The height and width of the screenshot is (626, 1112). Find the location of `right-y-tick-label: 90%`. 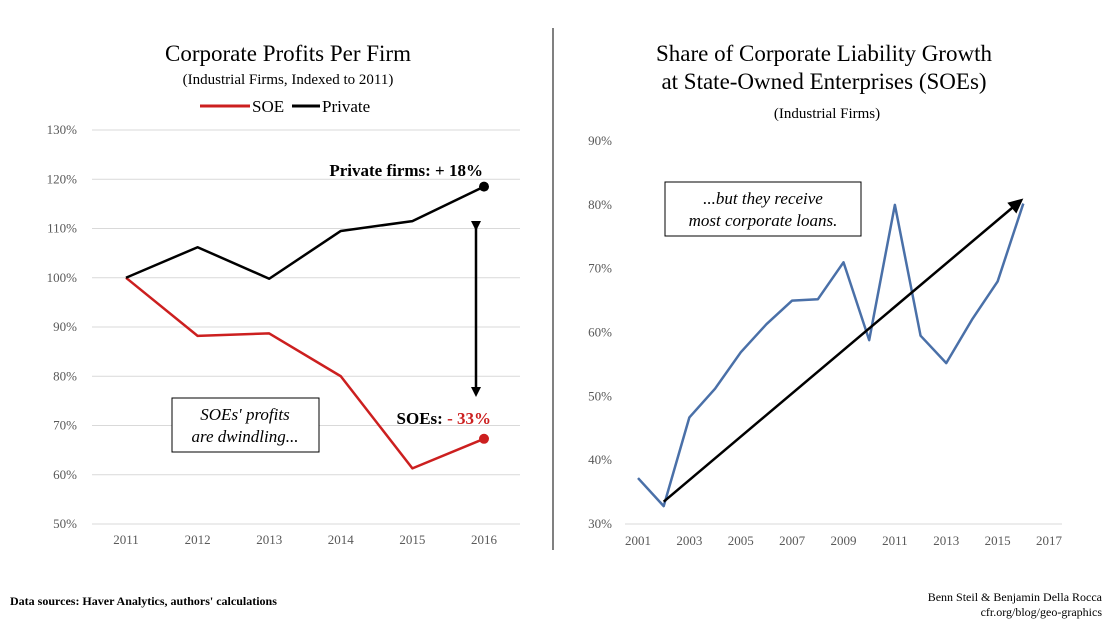

right-y-tick-label: 90% is located at coordinates (600, 140).